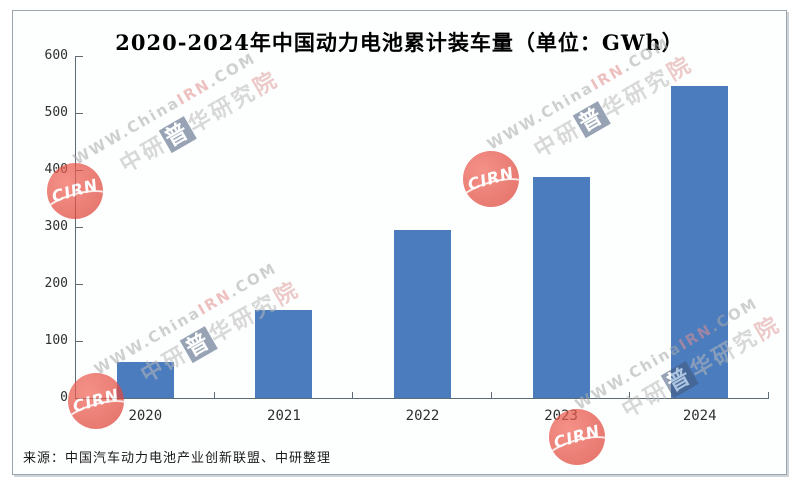 Image resolution: width=800 pixels, height=484 pixels. I want to click on x-axis-label-2024: 2024, so click(699, 416).